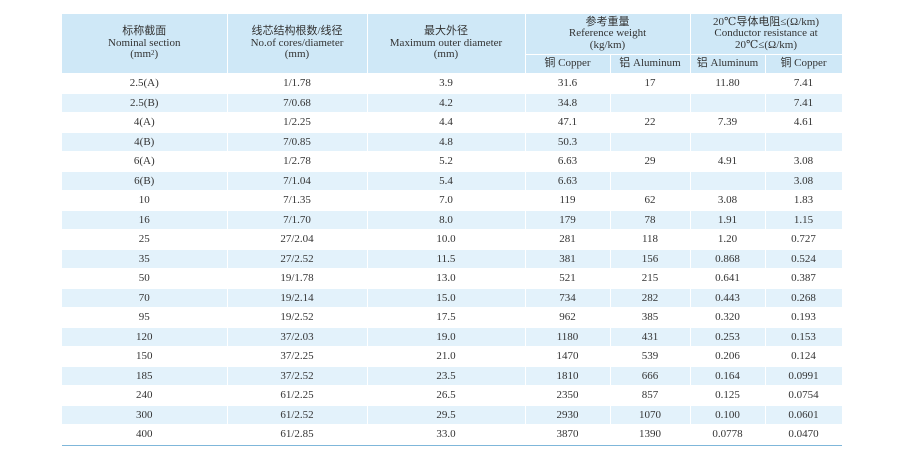  What do you see at coordinates (446, 54) in the screenshot?
I see `header-outer-unit: (mm)` at bounding box center [446, 54].